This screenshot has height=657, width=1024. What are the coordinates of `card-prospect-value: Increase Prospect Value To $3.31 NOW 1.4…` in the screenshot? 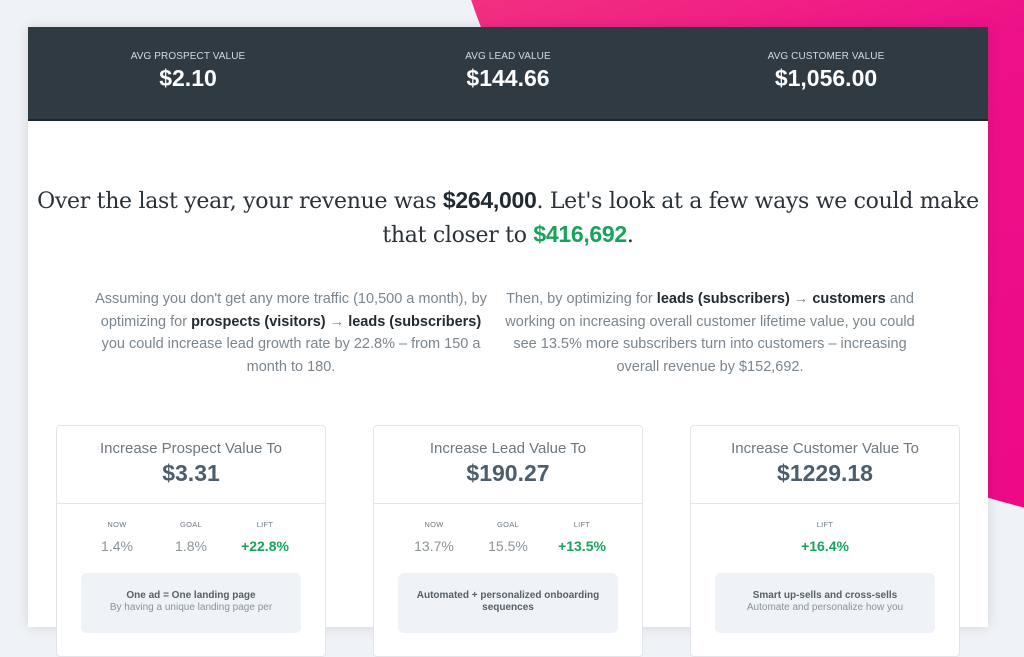 It's located at (191, 541).